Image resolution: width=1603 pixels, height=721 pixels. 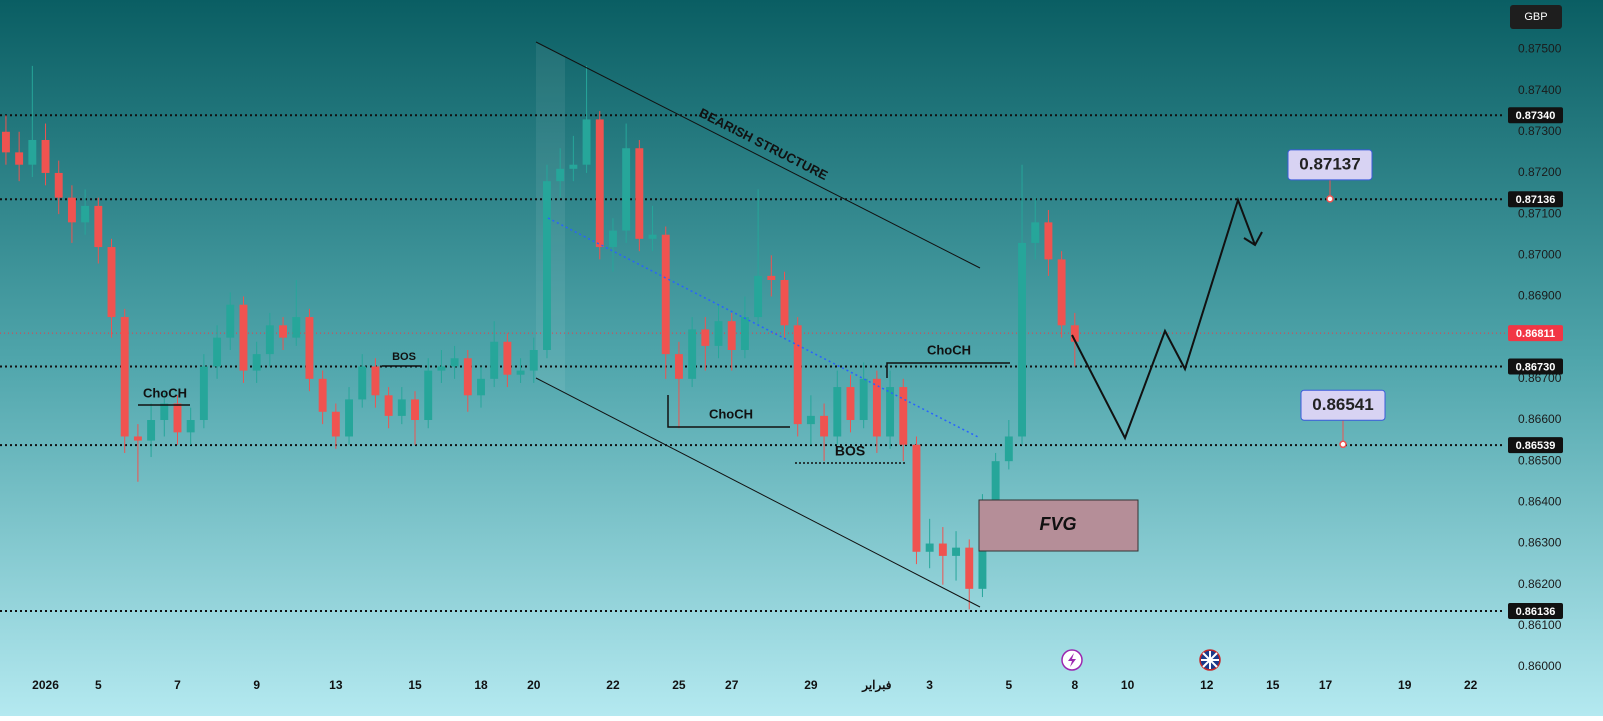 I want to click on x-tick-label: 8, so click(x=1074, y=685).